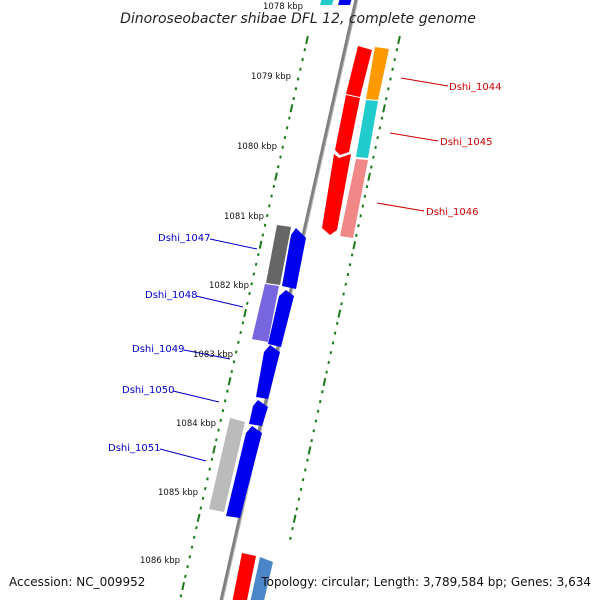  What do you see at coordinates (134, 448) in the screenshot?
I see `gene-label-dshi-1051: Dshi_1051` at bounding box center [134, 448].